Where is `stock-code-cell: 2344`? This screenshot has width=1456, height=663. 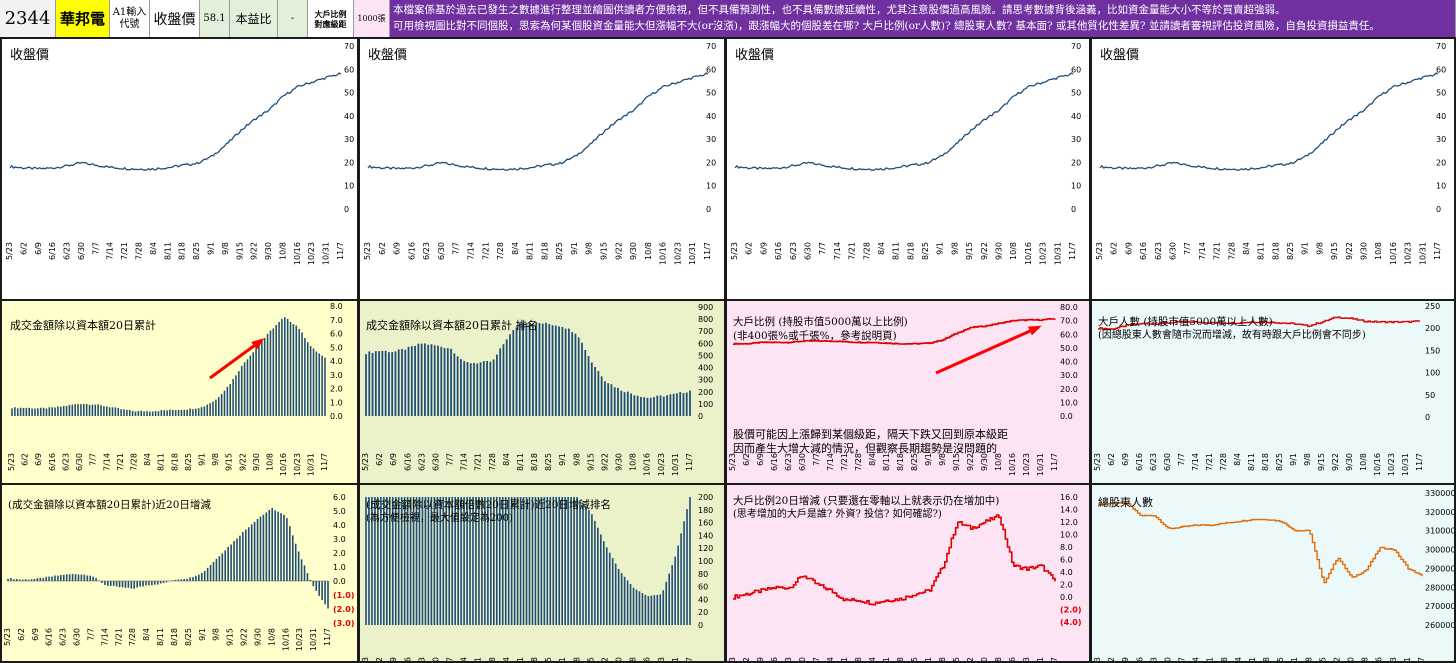
stock-code-cell: 2344 is located at coordinates (28, 18).